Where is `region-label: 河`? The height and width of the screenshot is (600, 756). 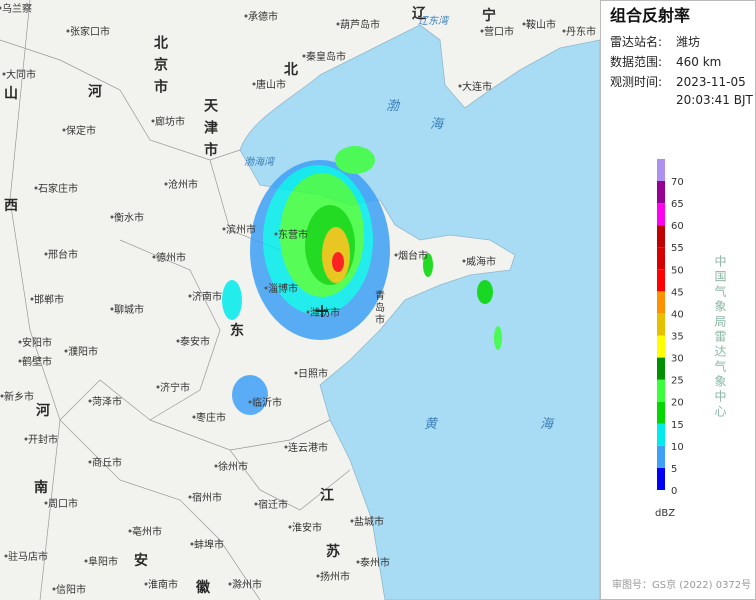 region-label: 河 is located at coordinates (95, 91).